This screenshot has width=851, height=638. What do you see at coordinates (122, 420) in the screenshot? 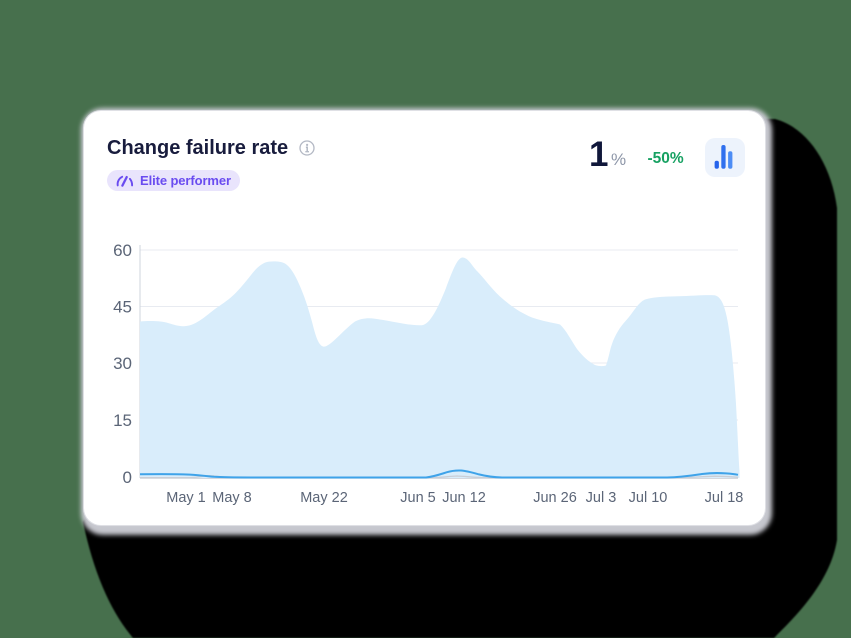
I see `svg-text: 15` at bounding box center [122, 420].